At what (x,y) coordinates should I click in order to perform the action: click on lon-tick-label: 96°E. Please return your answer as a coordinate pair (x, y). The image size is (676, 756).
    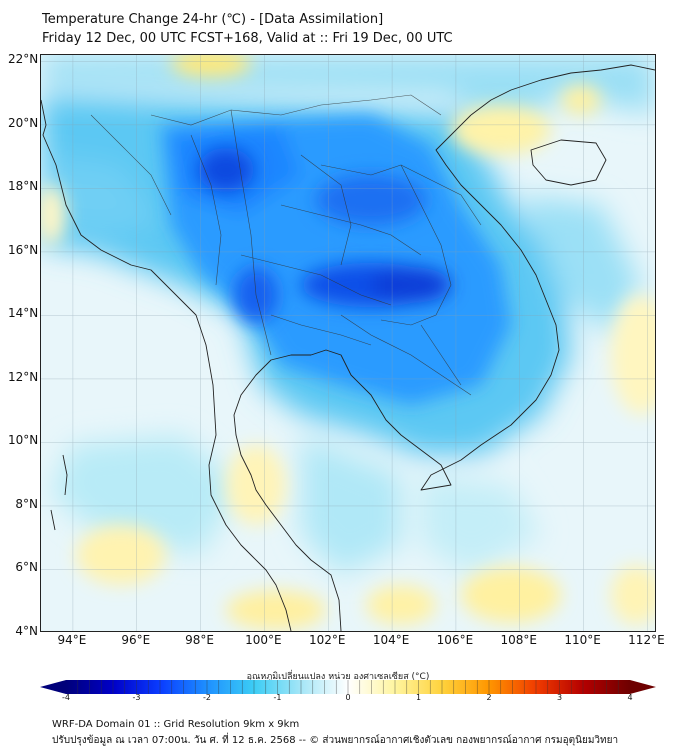
    Looking at the image, I should click on (136, 640).